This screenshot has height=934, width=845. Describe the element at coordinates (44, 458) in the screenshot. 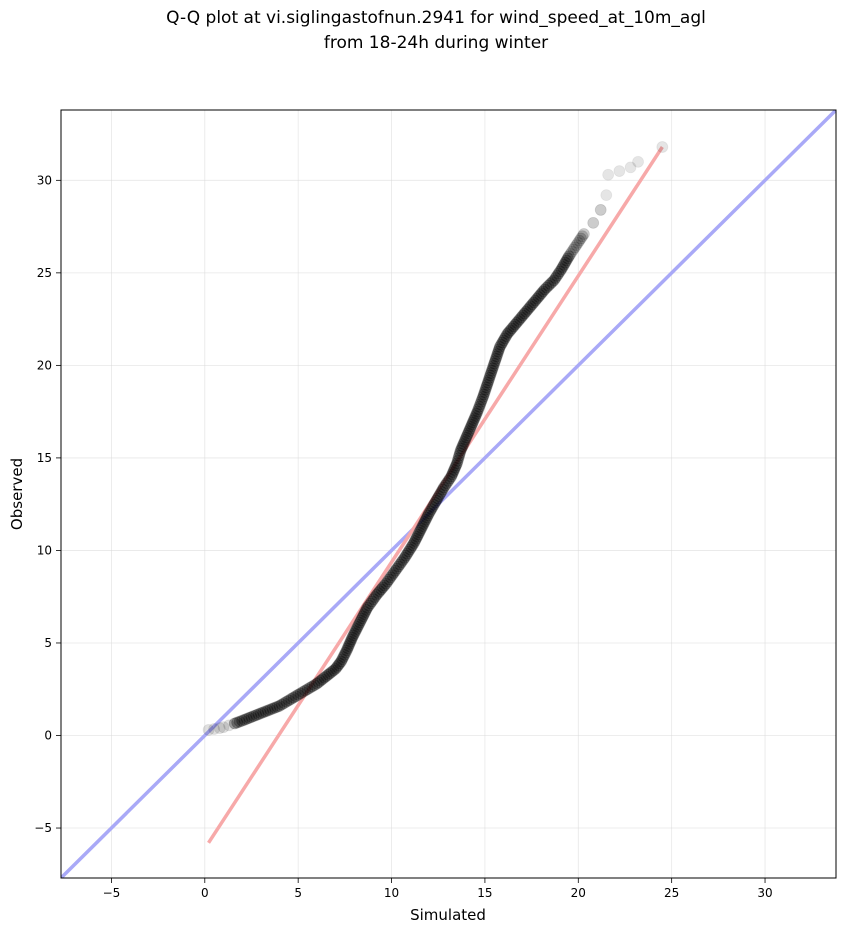

I see `y-tick-label: 15` at that location.